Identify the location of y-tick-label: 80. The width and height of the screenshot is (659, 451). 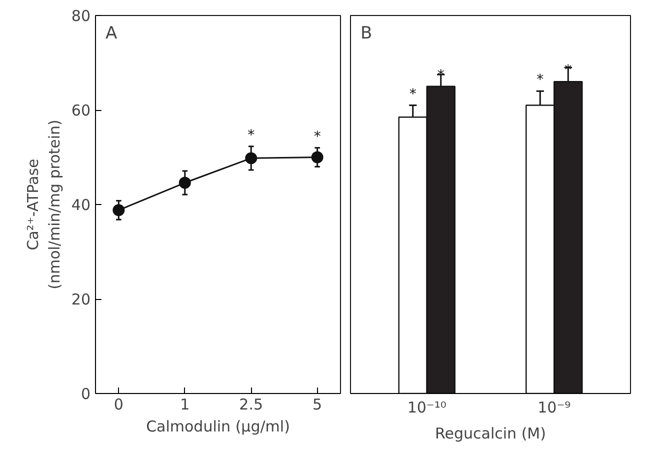
(81, 16).